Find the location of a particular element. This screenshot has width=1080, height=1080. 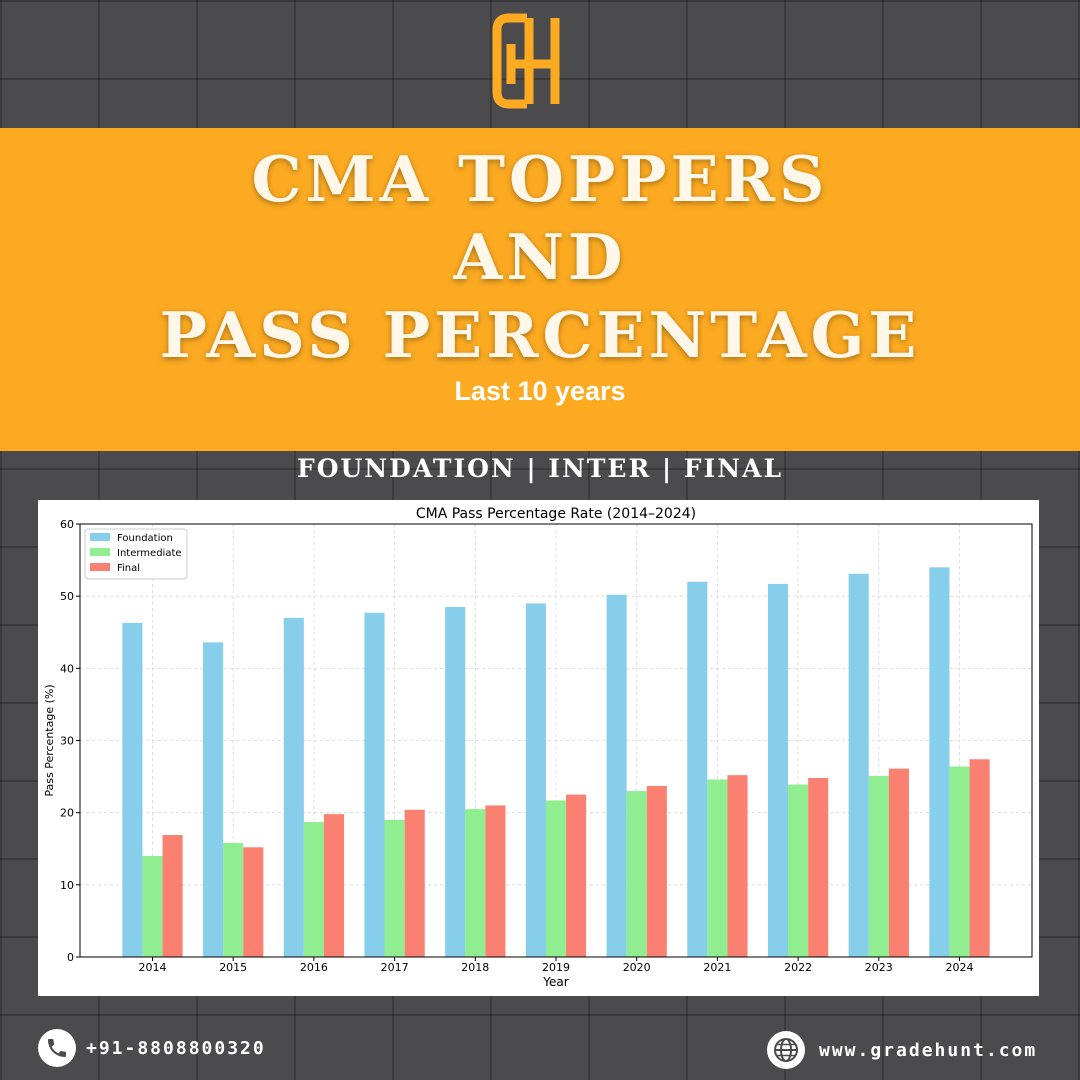

bar-final-2019 is located at coordinates (576, 875).